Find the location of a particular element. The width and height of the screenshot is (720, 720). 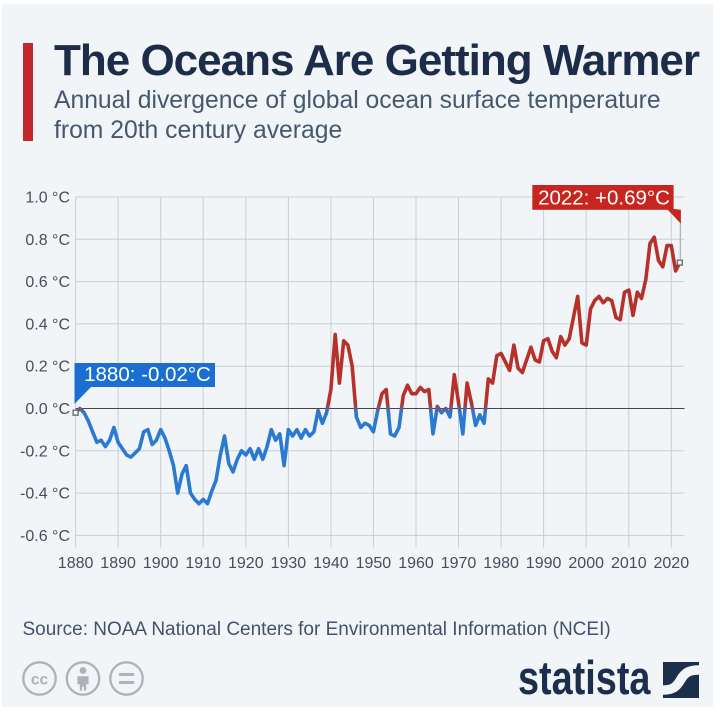

svg-text: -0.4 °C is located at coordinates (45, 494).